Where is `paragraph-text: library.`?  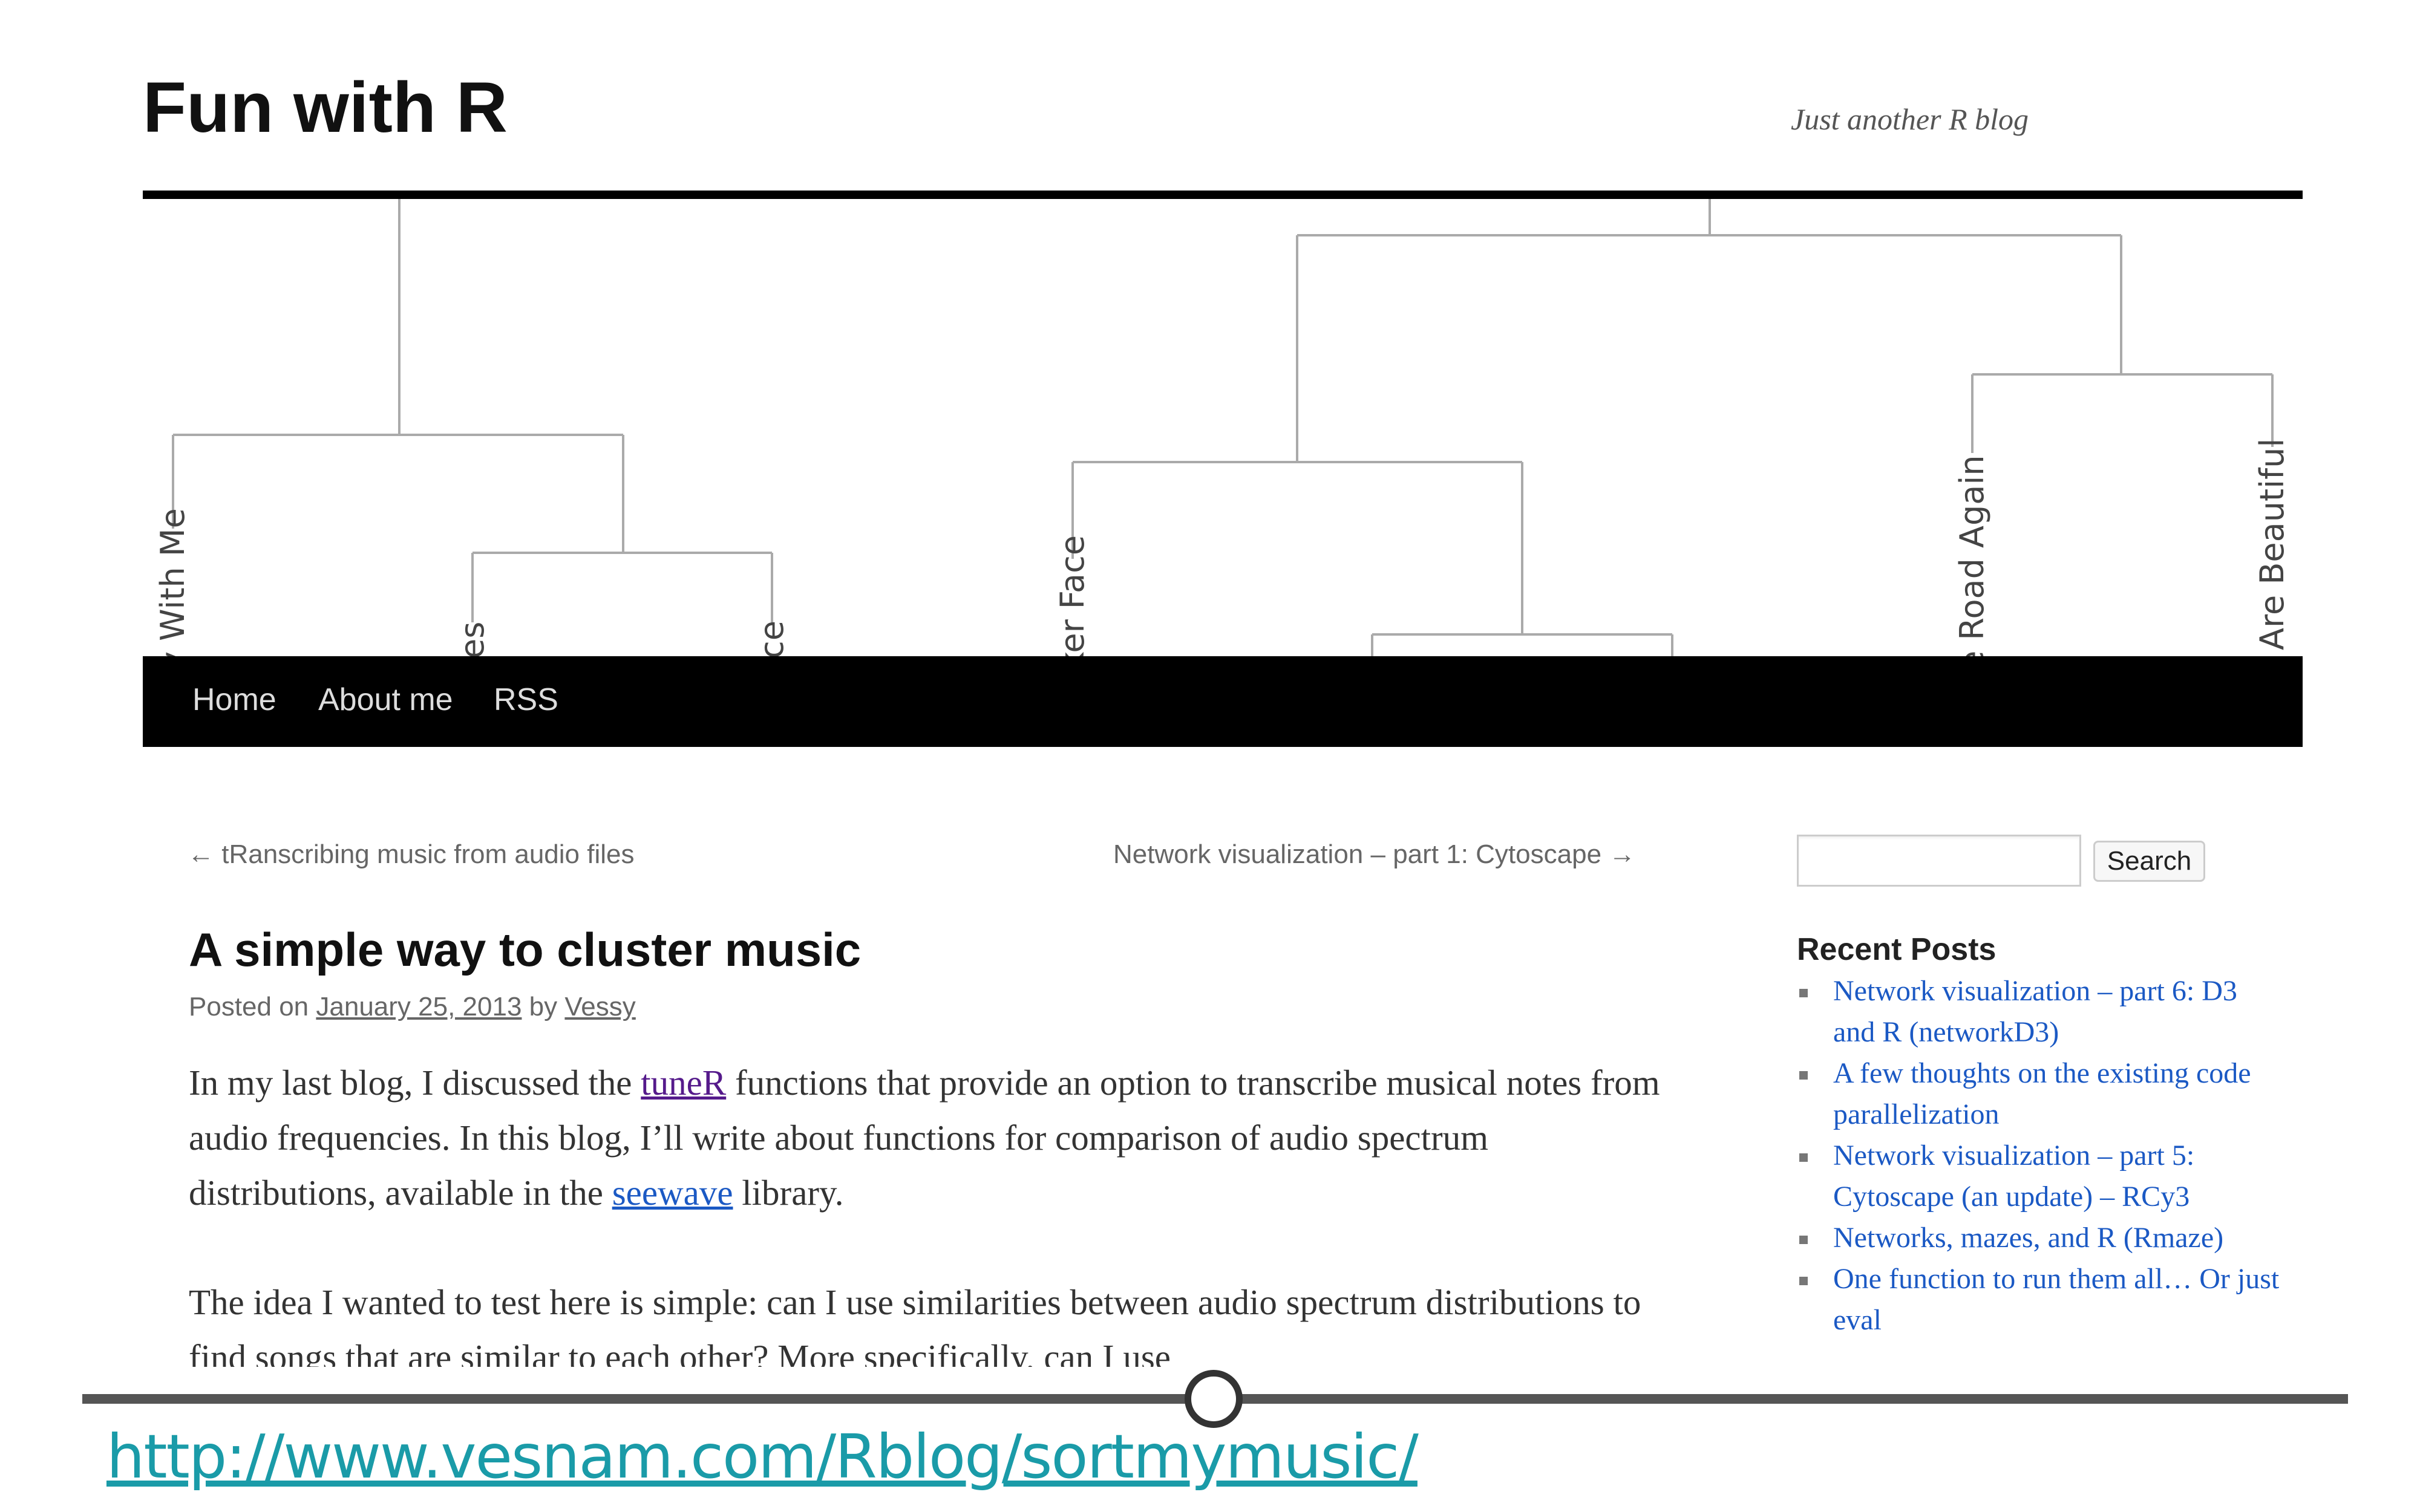
paragraph-text: library. is located at coordinates (788, 1193).